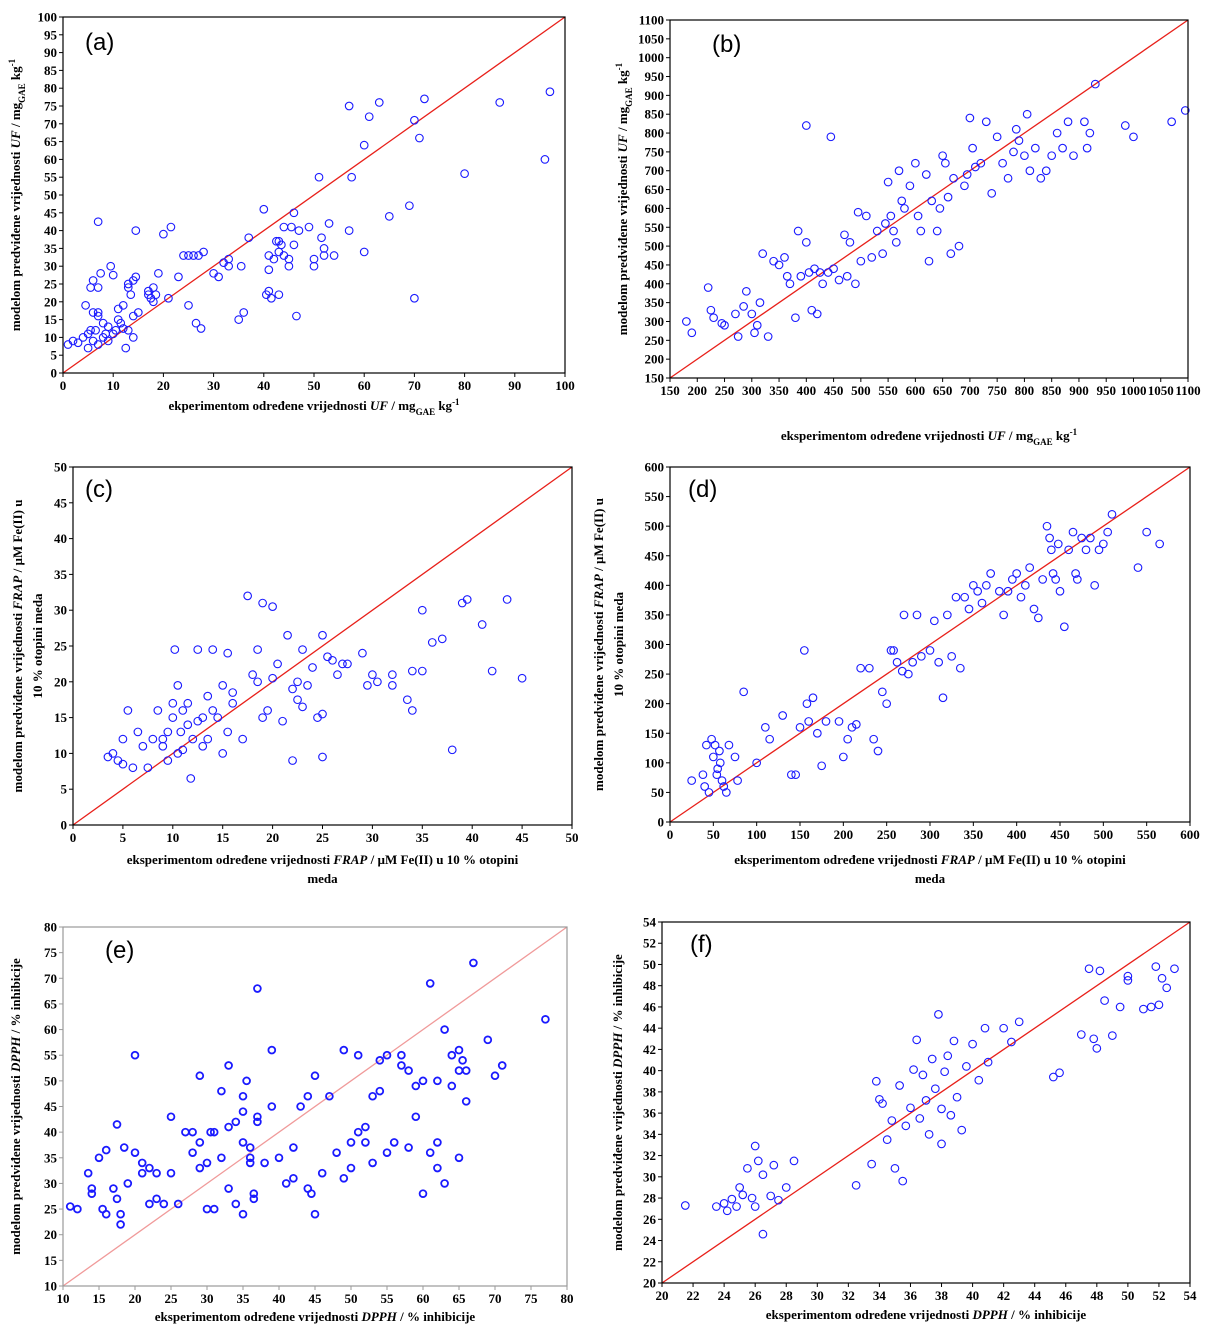 The height and width of the screenshot is (1332, 1205). I want to click on x-tick-label: 60, so click(423, 1298).